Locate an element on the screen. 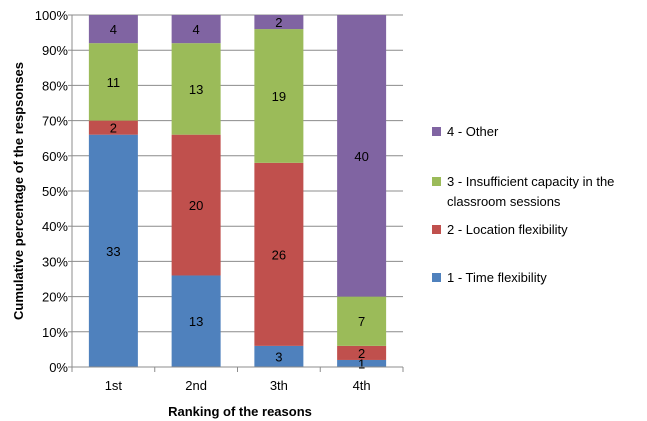 This screenshot has height=421, width=647. legend-label: 2 - Location flexibility is located at coordinates (507, 229).